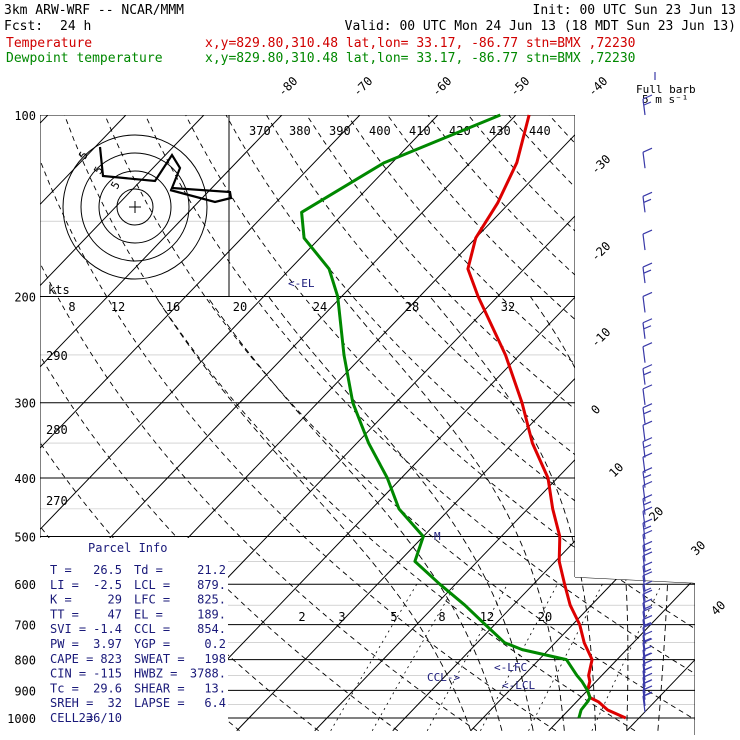 This screenshot has height=740, width=740. I want to click on pressure-label: 800, so click(25, 661).